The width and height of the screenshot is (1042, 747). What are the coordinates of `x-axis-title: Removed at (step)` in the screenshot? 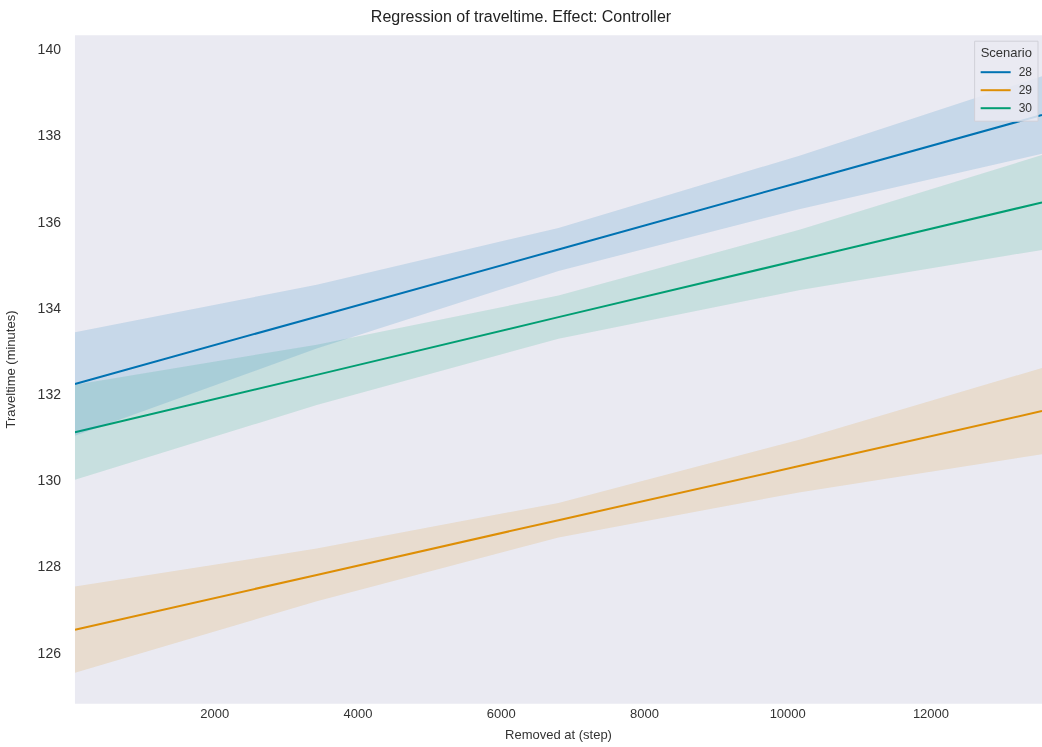 It's located at (558, 734).